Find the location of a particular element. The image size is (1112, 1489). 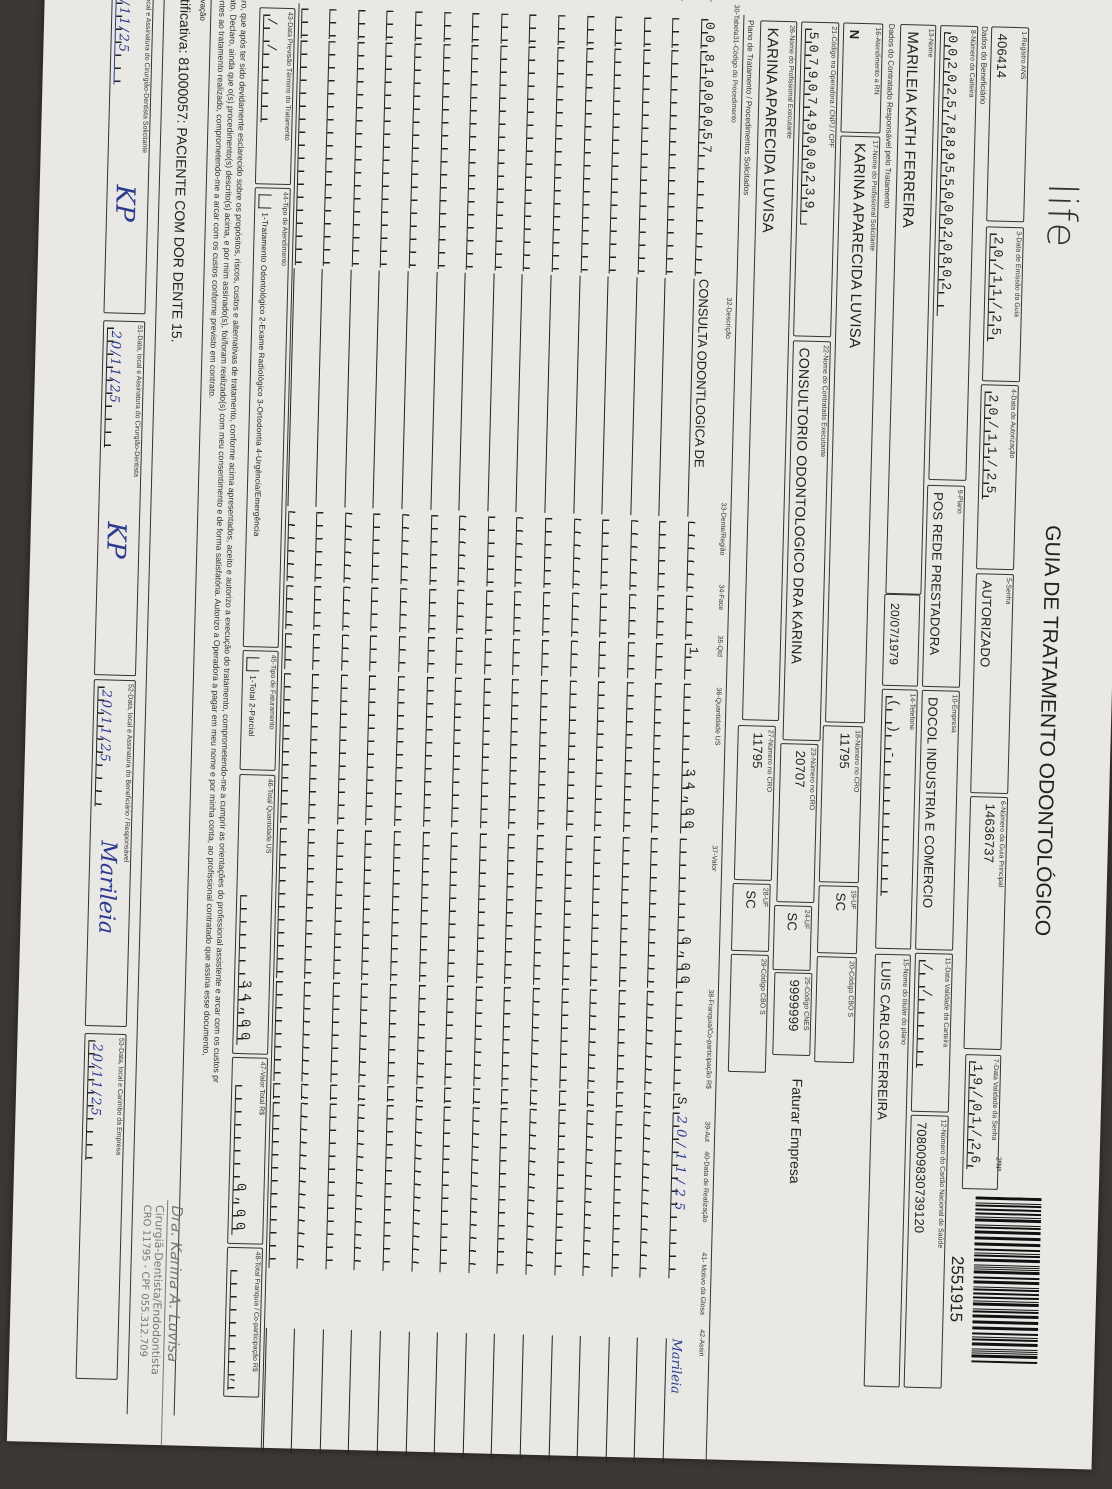

cell-aut: S is located at coordinates (680, 1101).